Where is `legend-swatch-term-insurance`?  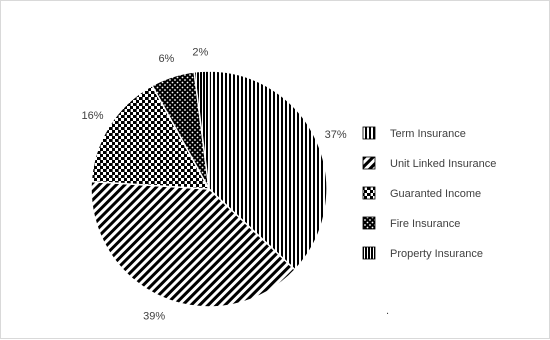
legend-swatch-term-insurance is located at coordinates (369, 133).